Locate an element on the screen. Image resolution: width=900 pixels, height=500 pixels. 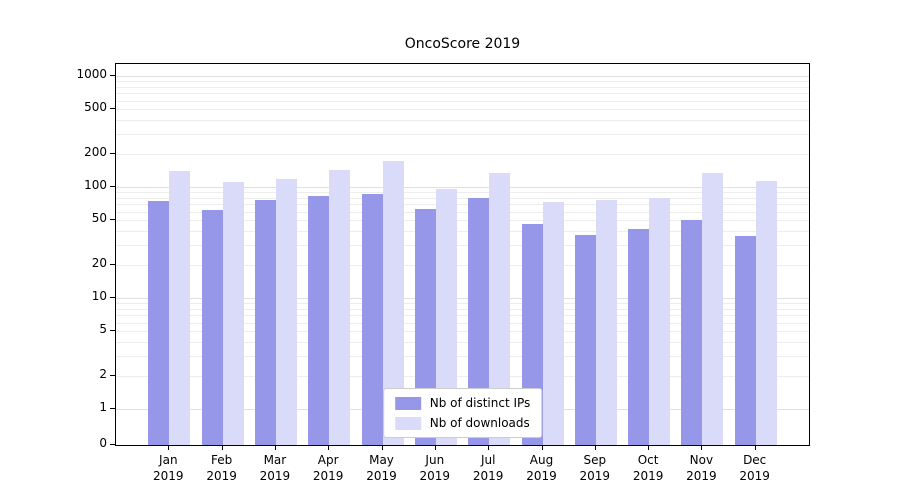
y-axis-tick-label: 2 is located at coordinates (103, 373).